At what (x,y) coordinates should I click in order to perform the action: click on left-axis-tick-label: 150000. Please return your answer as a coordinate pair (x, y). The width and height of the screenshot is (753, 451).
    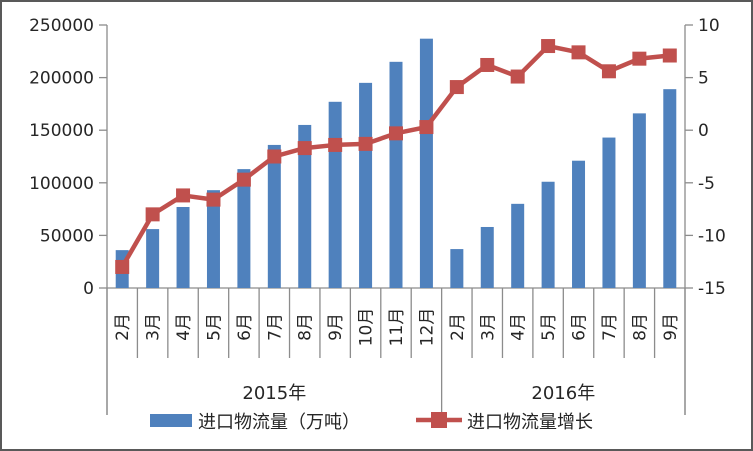
    Looking at the image, I should click on (61, 131).